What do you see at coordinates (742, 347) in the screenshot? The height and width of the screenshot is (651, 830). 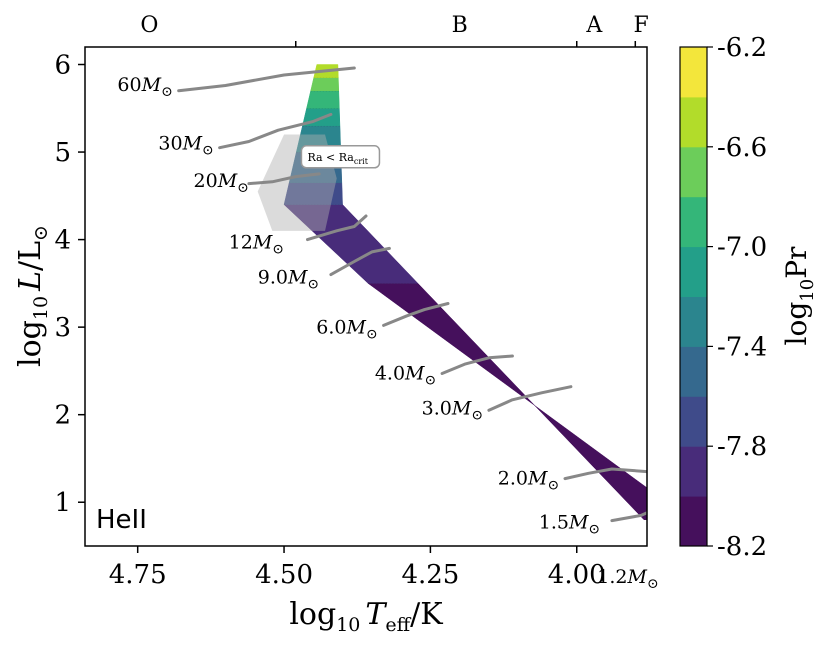 I see `colorbar-tick-label: -7.4` at bounding box center [742, 347].